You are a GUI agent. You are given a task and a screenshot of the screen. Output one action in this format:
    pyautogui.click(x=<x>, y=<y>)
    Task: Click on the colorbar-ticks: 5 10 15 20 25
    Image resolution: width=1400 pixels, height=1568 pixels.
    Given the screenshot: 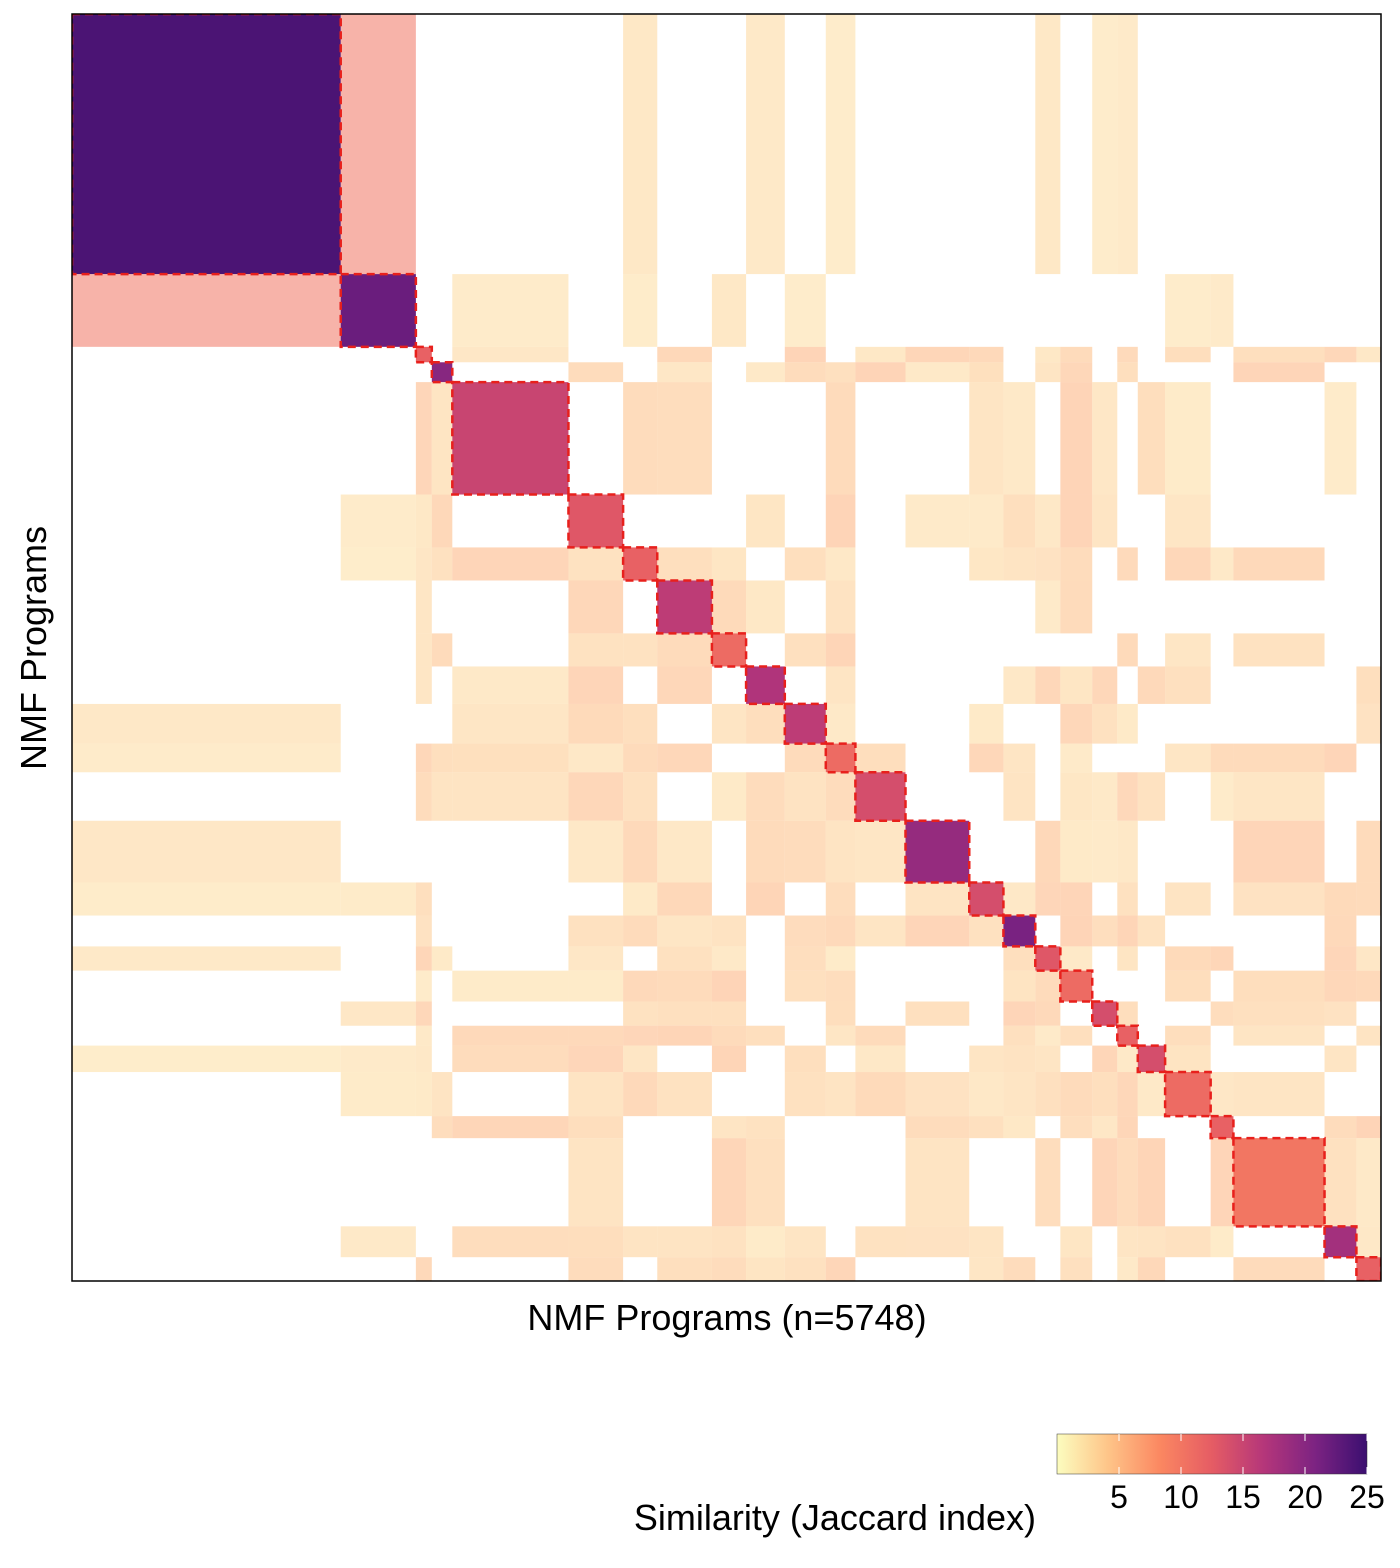 What is the action you would take?
    pyautogui.click(x=1247, y=1474)
    